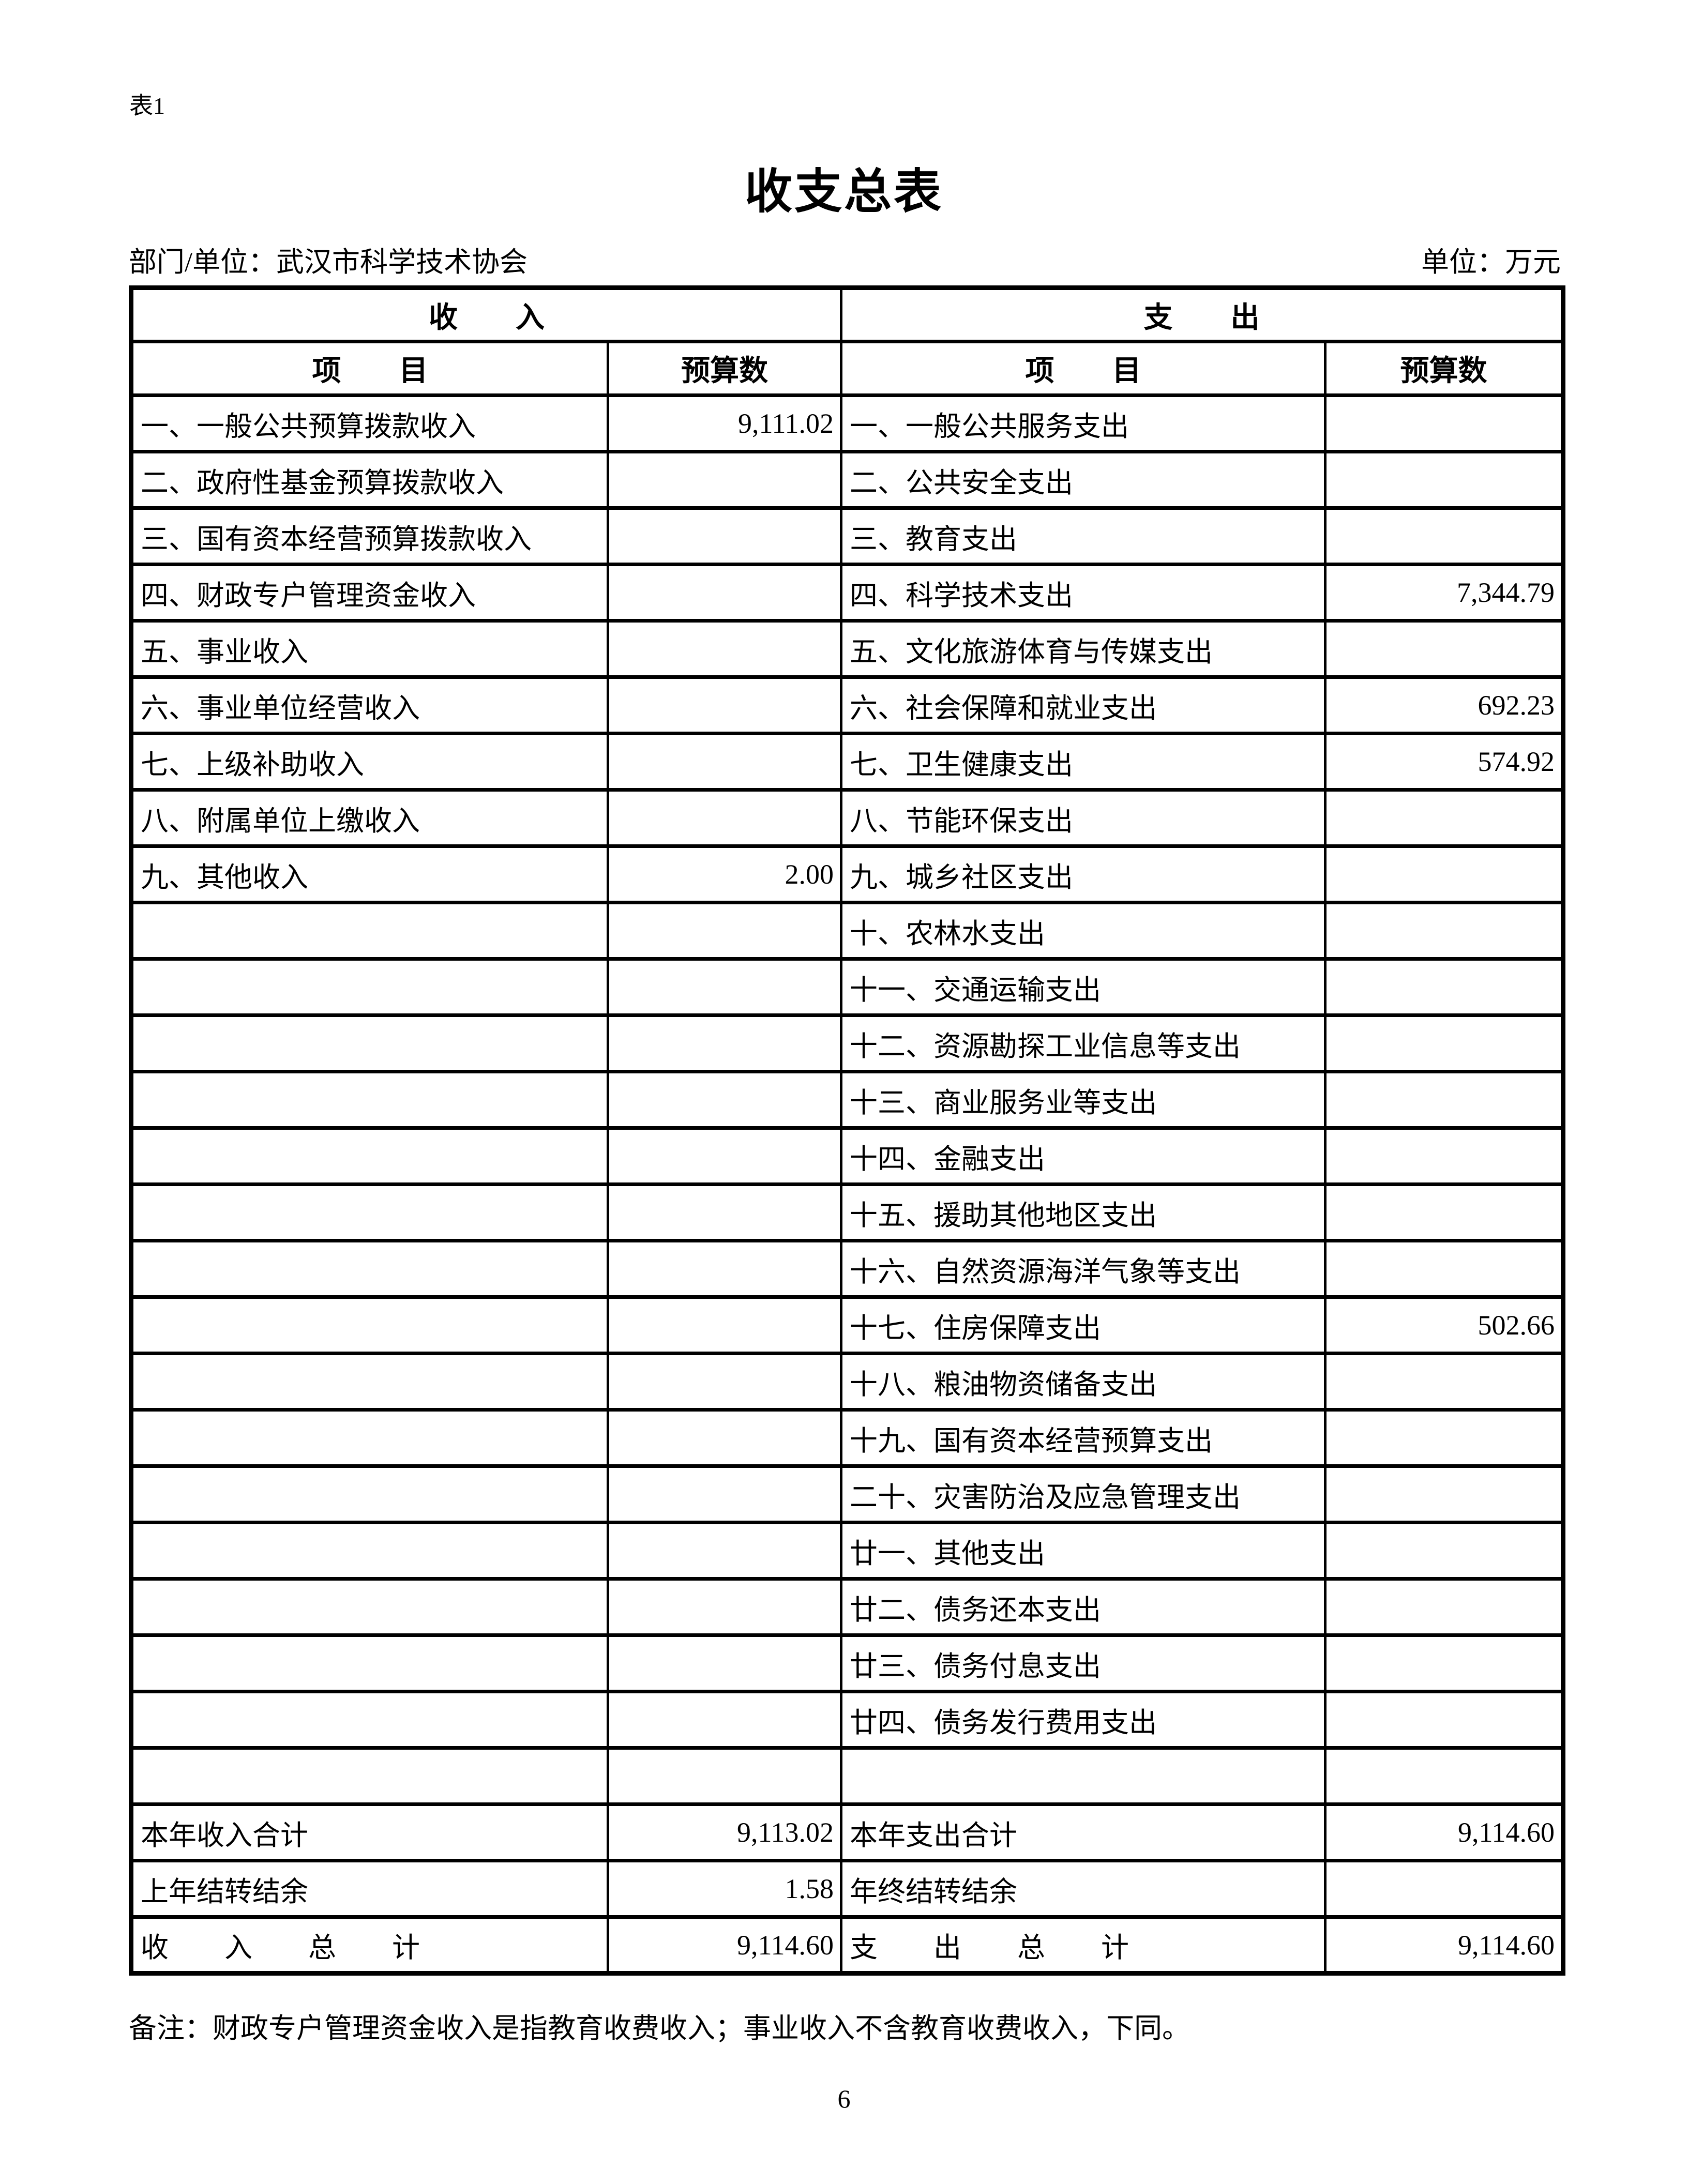 This screenshot has height=2184, width=1688. What do you see at coordinates (847, 1776) in the screenshot?
I see `table-row` at bounding box center [847, 1776].